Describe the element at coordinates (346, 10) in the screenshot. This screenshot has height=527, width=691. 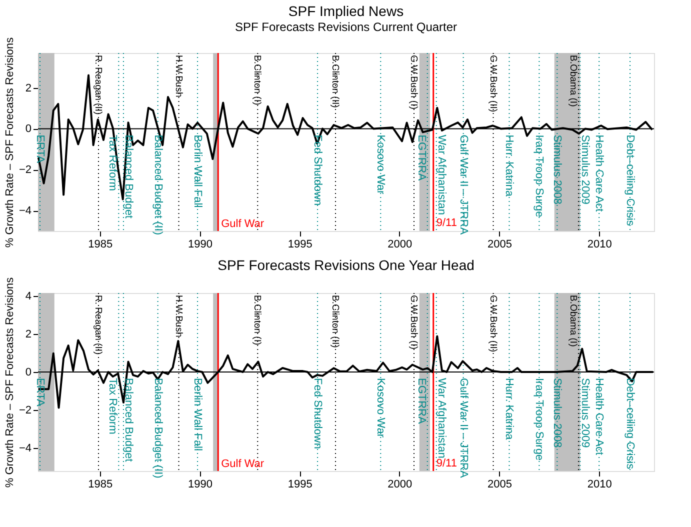
I see `chart-title: SPF Implied News` at that location.